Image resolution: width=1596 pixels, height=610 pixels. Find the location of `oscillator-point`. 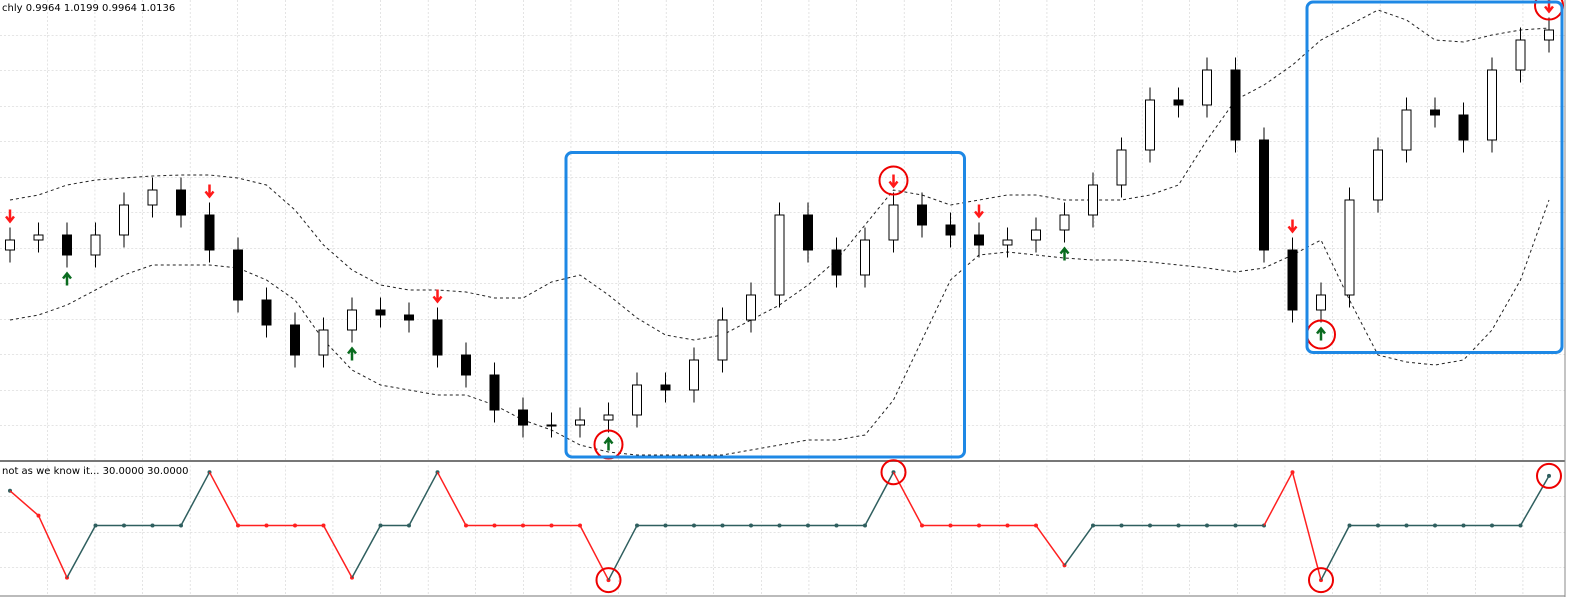

oscillator-point is located at coordinates (1549, 475).